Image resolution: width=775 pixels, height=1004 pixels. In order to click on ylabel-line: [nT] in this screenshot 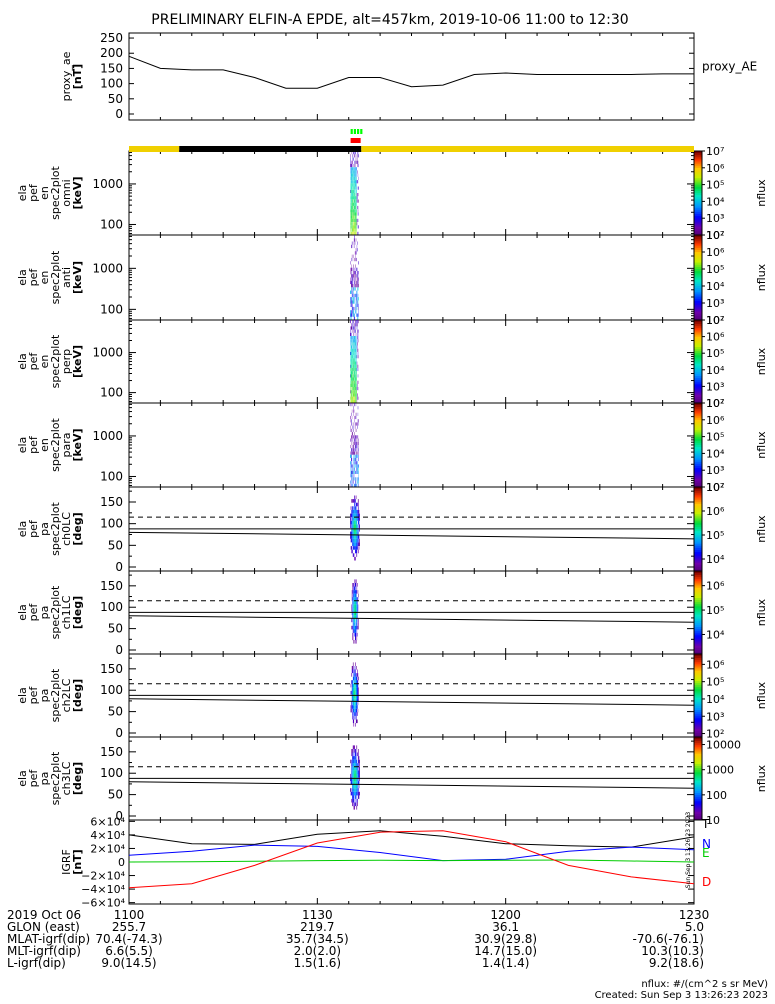, I will do `click(77, 76)`.